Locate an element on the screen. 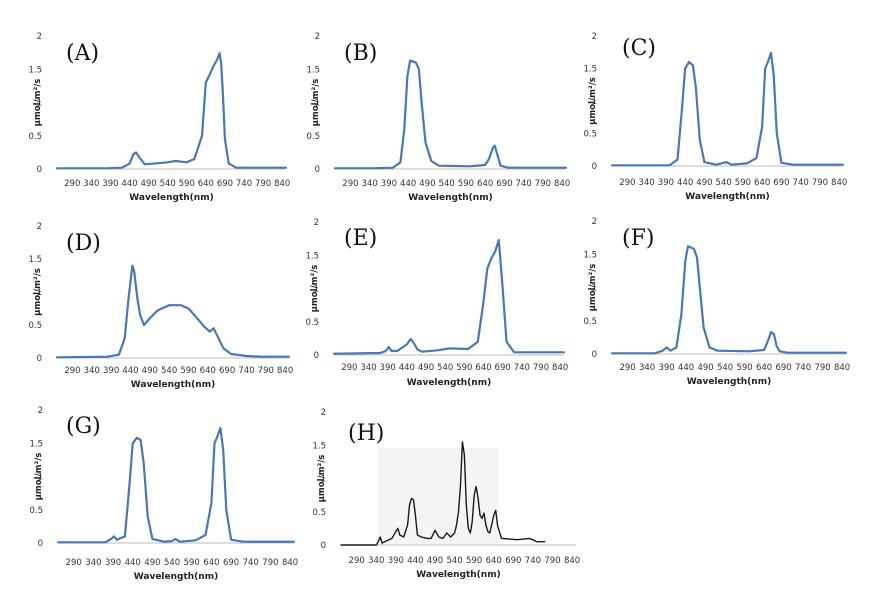 Image resolution: width=871 pixels, height=590 pixels. panel-label: (G) is located at coordinates (83, 426).